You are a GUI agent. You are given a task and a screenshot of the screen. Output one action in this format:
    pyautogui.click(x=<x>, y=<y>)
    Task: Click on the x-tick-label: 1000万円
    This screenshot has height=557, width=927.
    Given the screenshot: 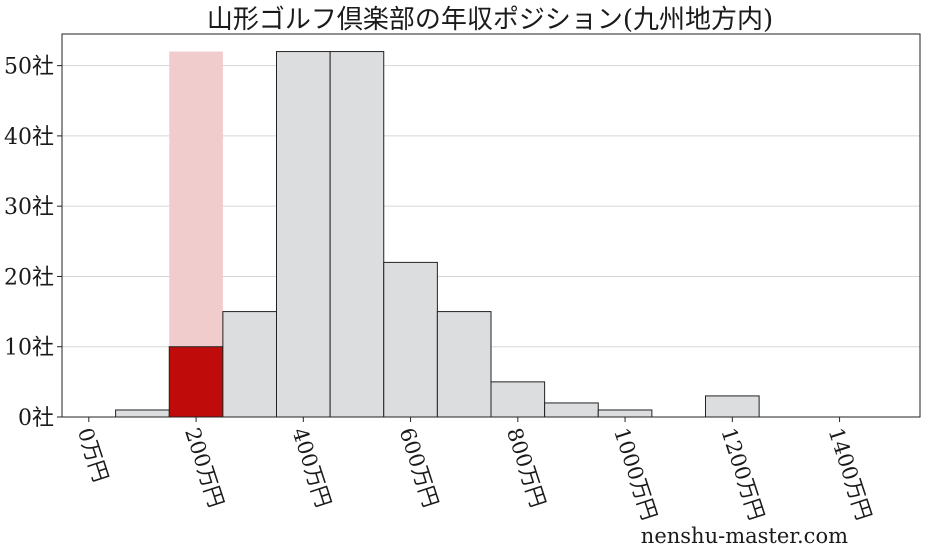 What is the action you would take?
    pyautogui.click(x=635, y=474)
    